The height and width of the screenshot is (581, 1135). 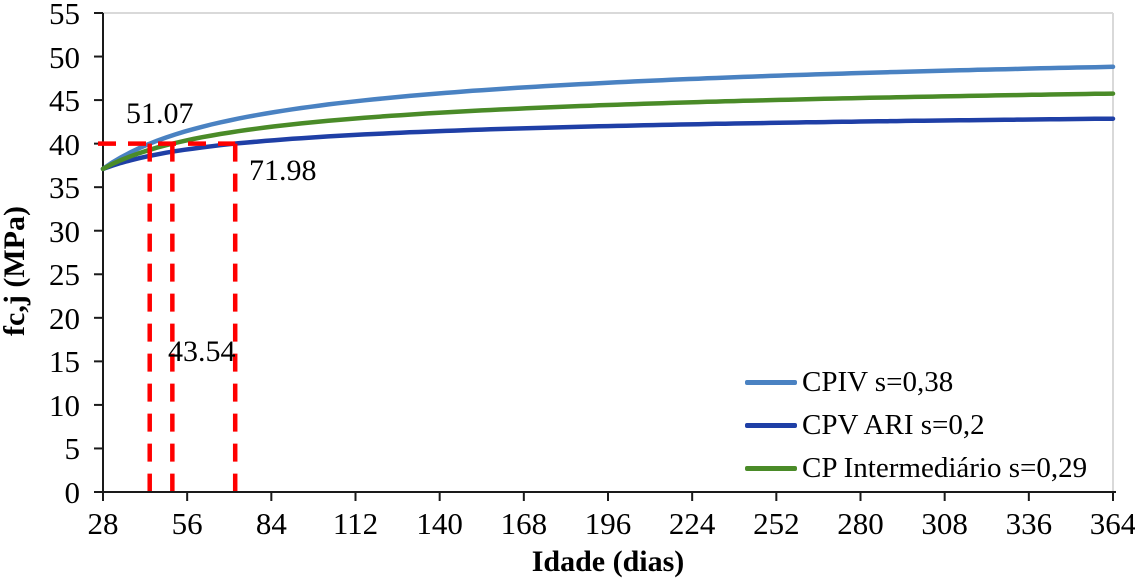 I want to click on x-tick-label: 112, so click(x=355, y=523).